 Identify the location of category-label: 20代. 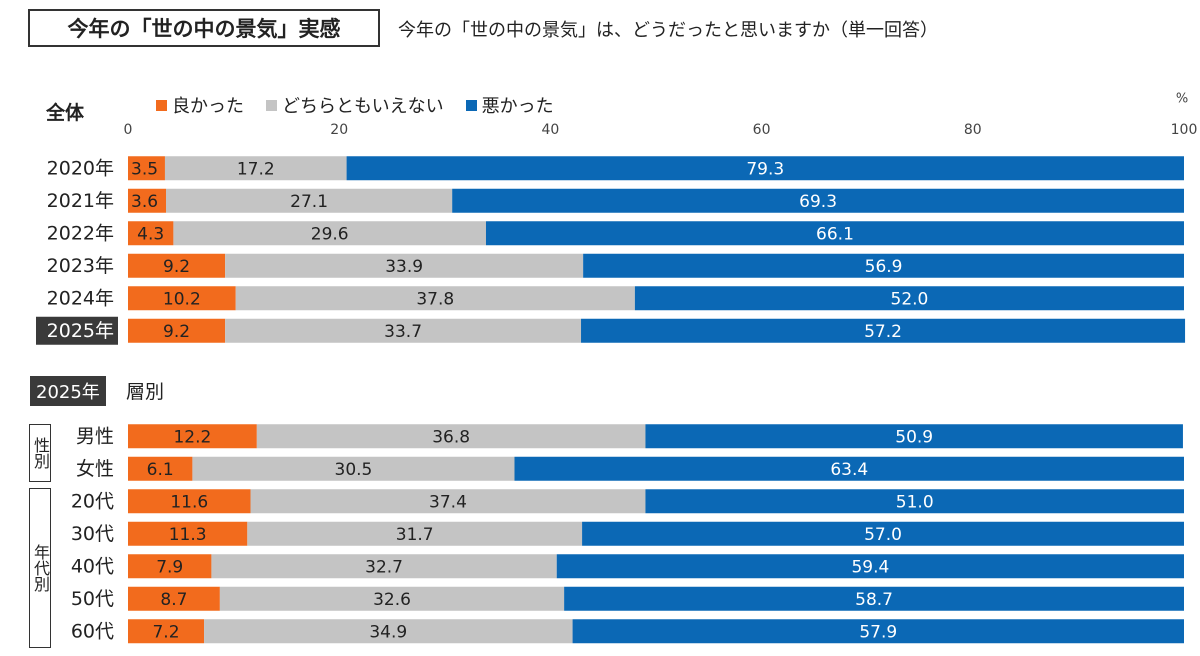
(92, 501).